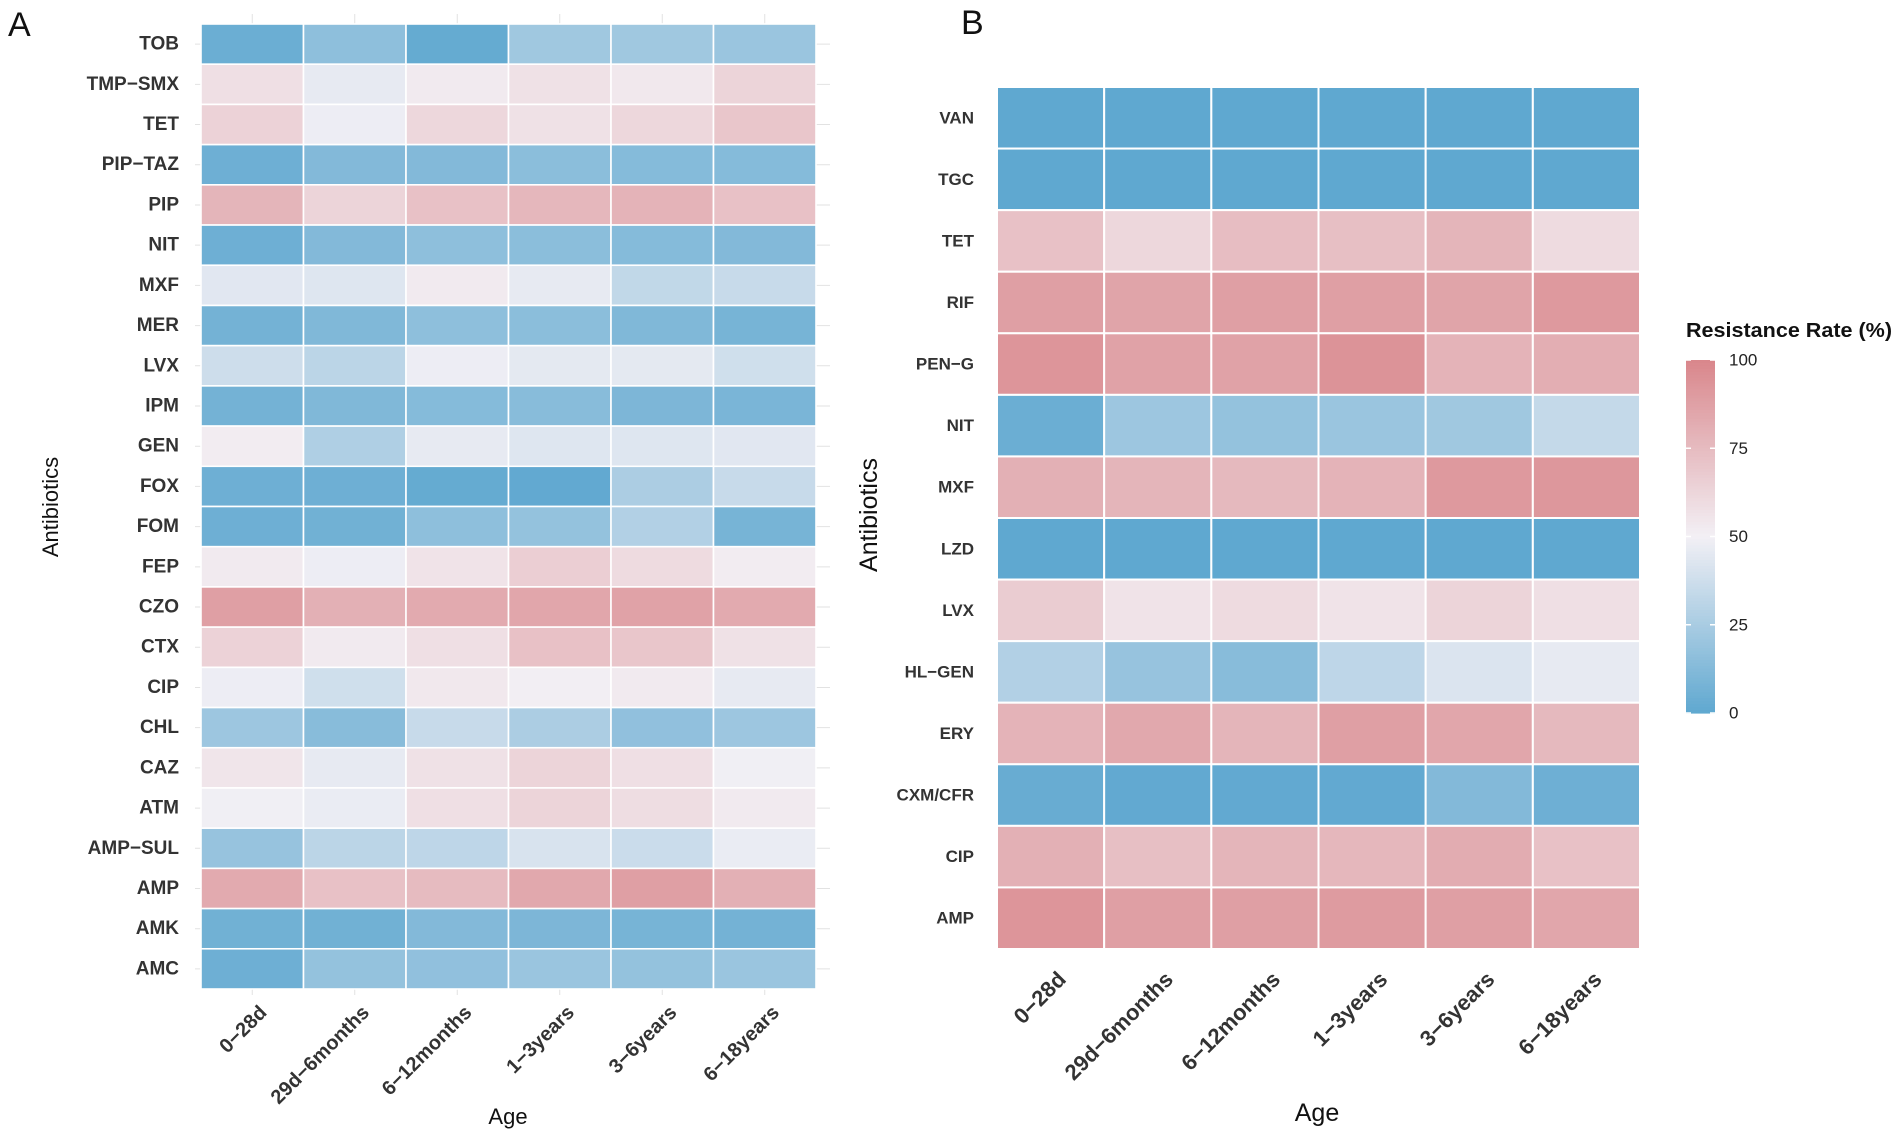 The width and height of the screenshot is (1902, 1139). I want to click on heatmap-cell-a-amc-6-18years, so click(764, 968).